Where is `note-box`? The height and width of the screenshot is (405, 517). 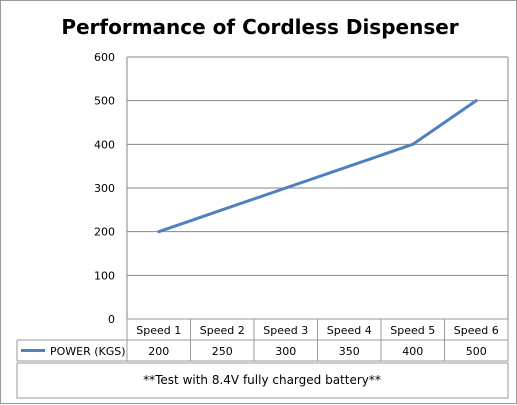 note-box is located at coordinates (262, 380).